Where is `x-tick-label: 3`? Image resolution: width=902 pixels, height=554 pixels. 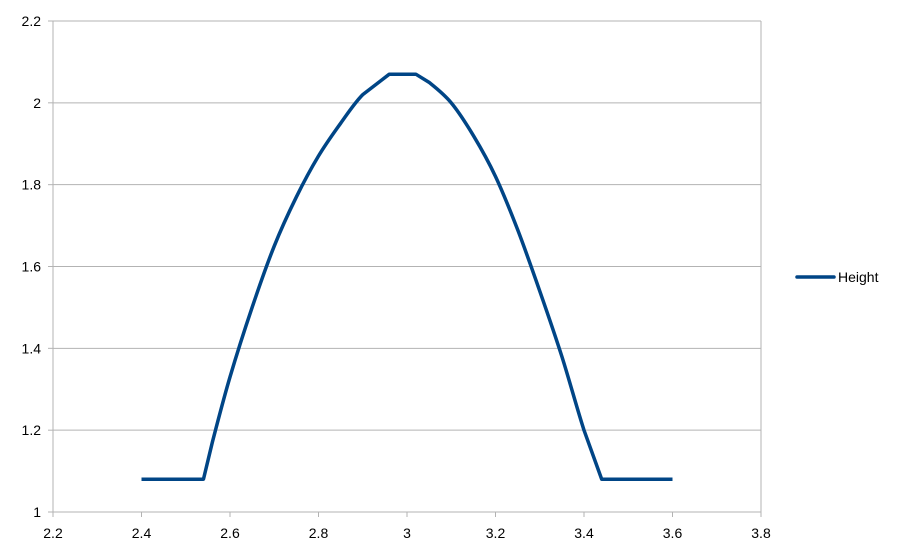
x-tick-label: 3 is located at coordinates (407, 533).